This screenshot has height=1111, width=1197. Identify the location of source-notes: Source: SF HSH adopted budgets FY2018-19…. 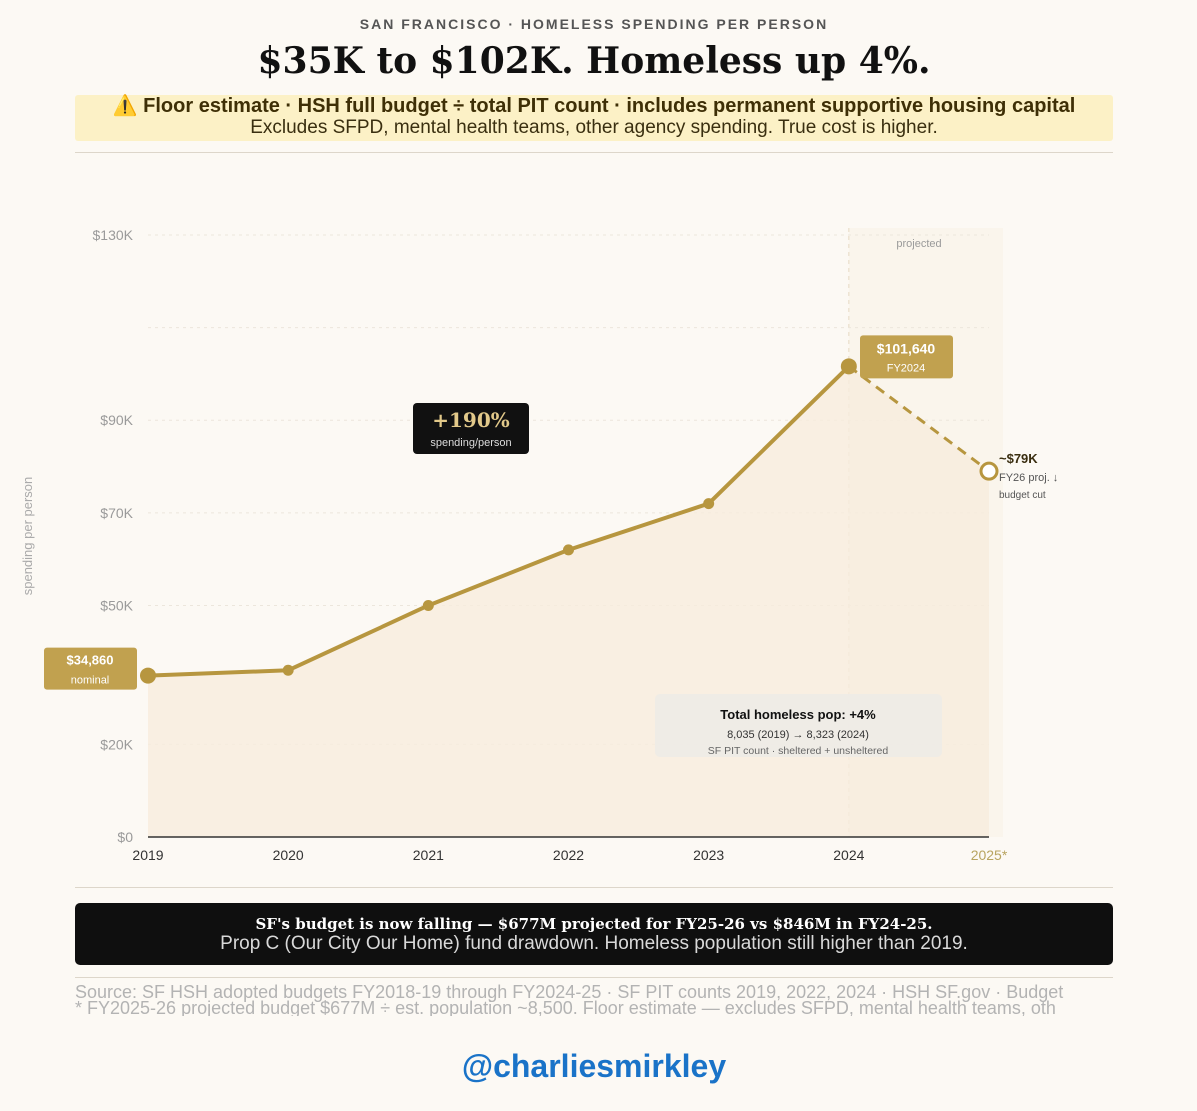
(636, 1000).